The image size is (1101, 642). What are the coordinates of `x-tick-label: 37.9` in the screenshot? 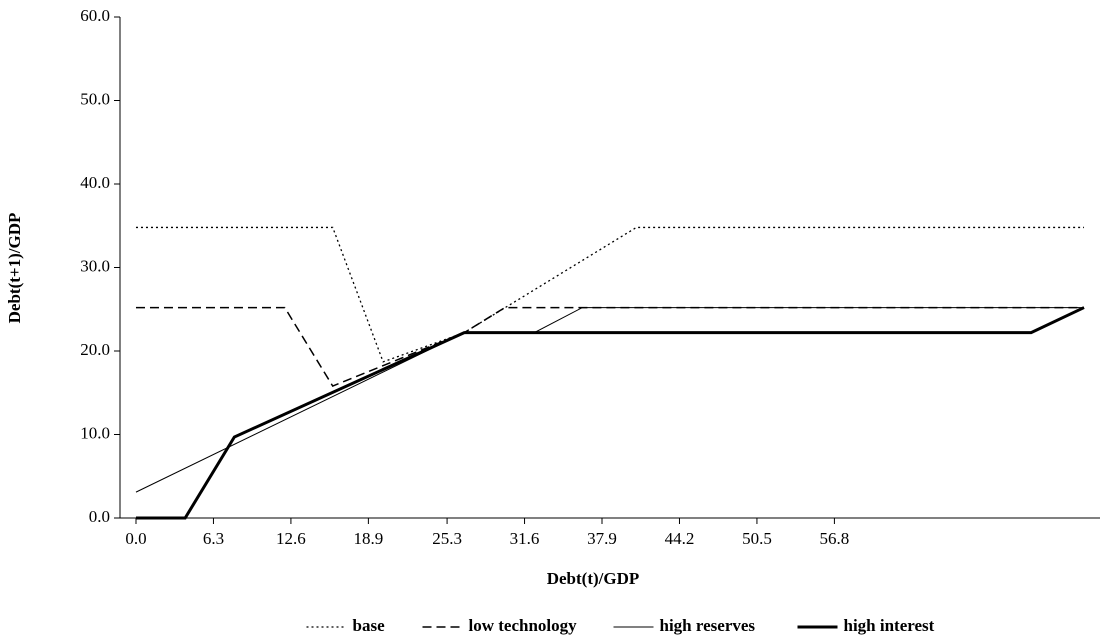 It's located at (602, 538).